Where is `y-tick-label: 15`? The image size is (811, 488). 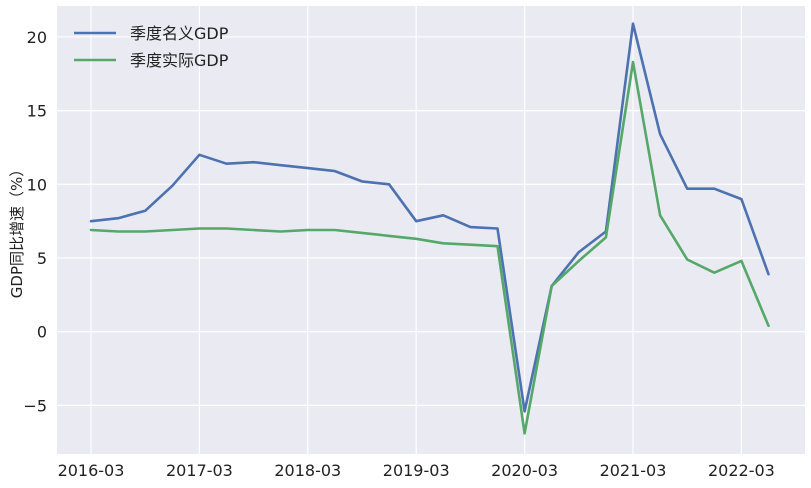 y-tick-label: 15 is located at coordinates (37, 111).